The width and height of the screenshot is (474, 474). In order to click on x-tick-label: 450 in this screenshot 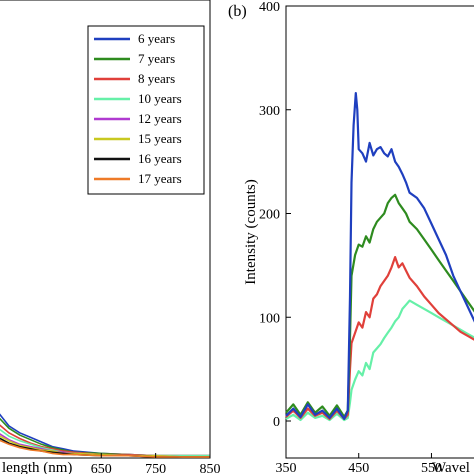, I will do `click(358, 467)`.